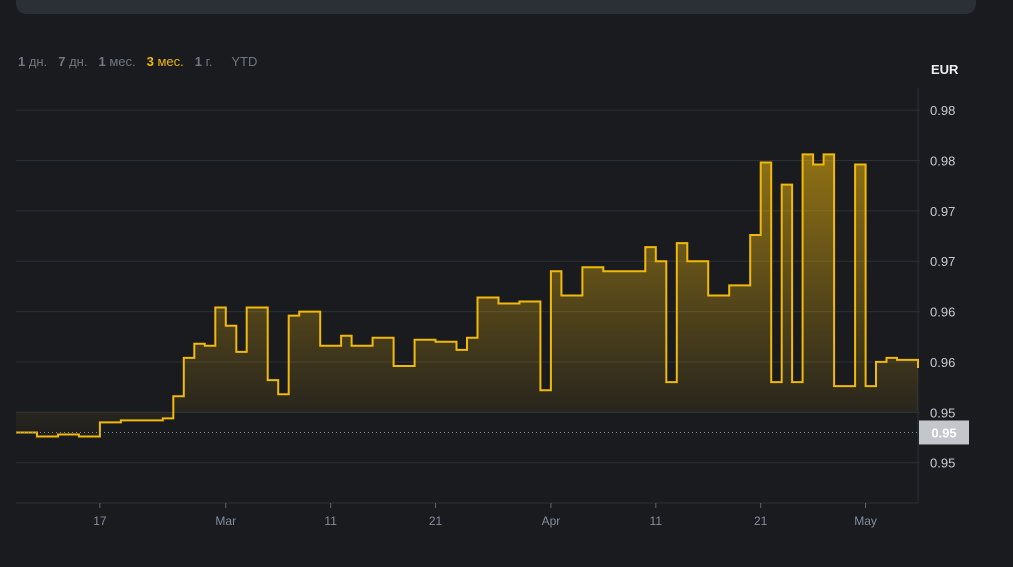 The height and width of the screenshot is (567, 1013). I want to click on x-axis-labels: 17 Mar 11 21 Apr 11 21 May, so click(485, 515).